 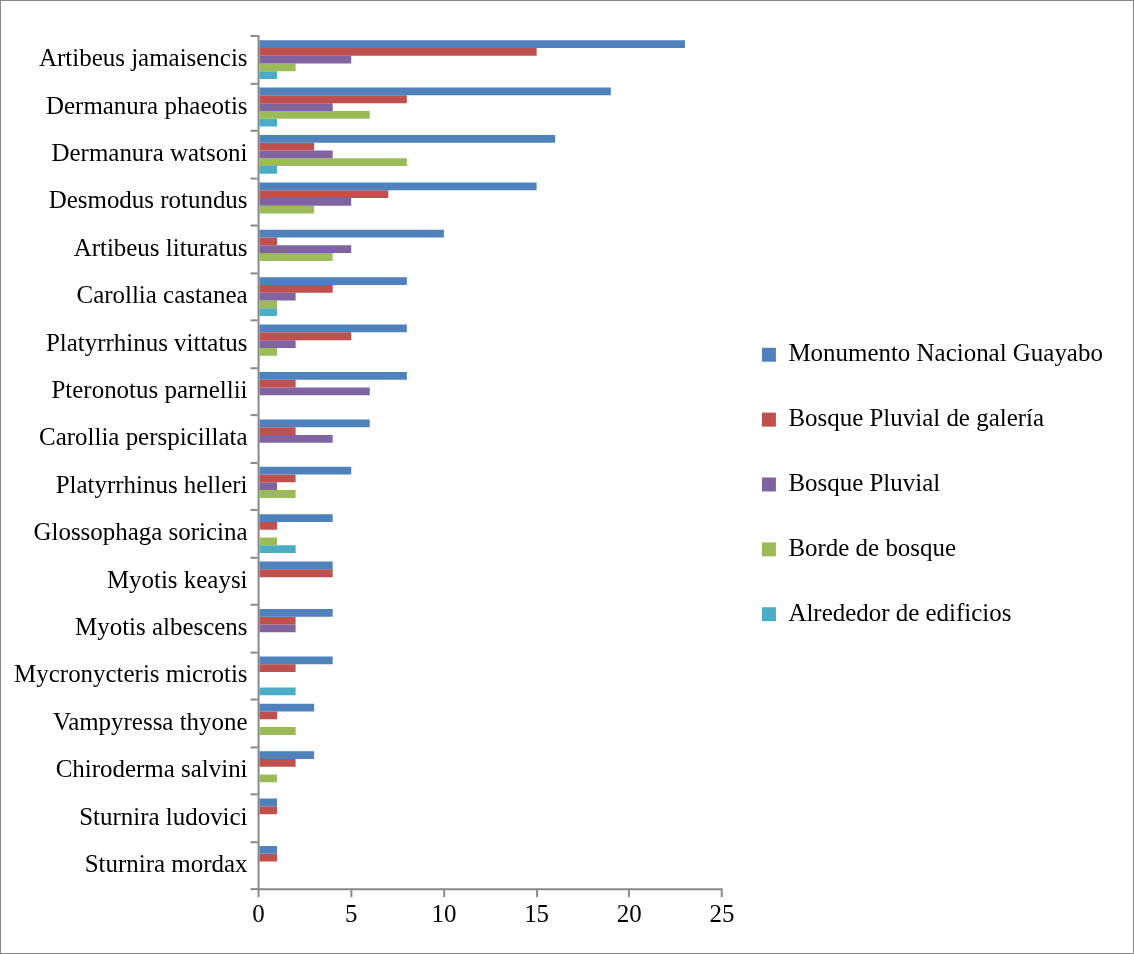 I want to click on y-tick-label: Dermanura phaeotis, so click(x=147, y=105).